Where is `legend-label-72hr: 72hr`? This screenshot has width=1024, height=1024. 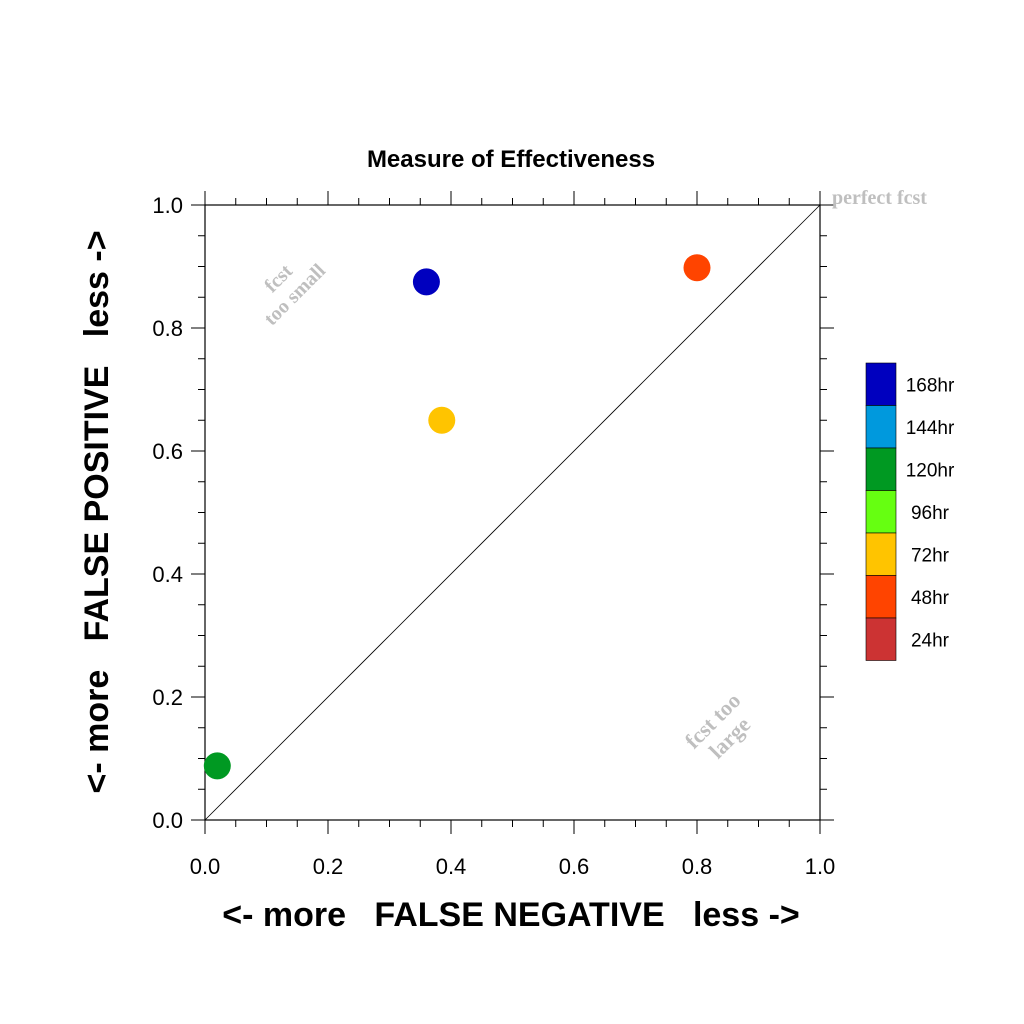 legend-label-72hr: 72hr is located at coordinates (930, 555).